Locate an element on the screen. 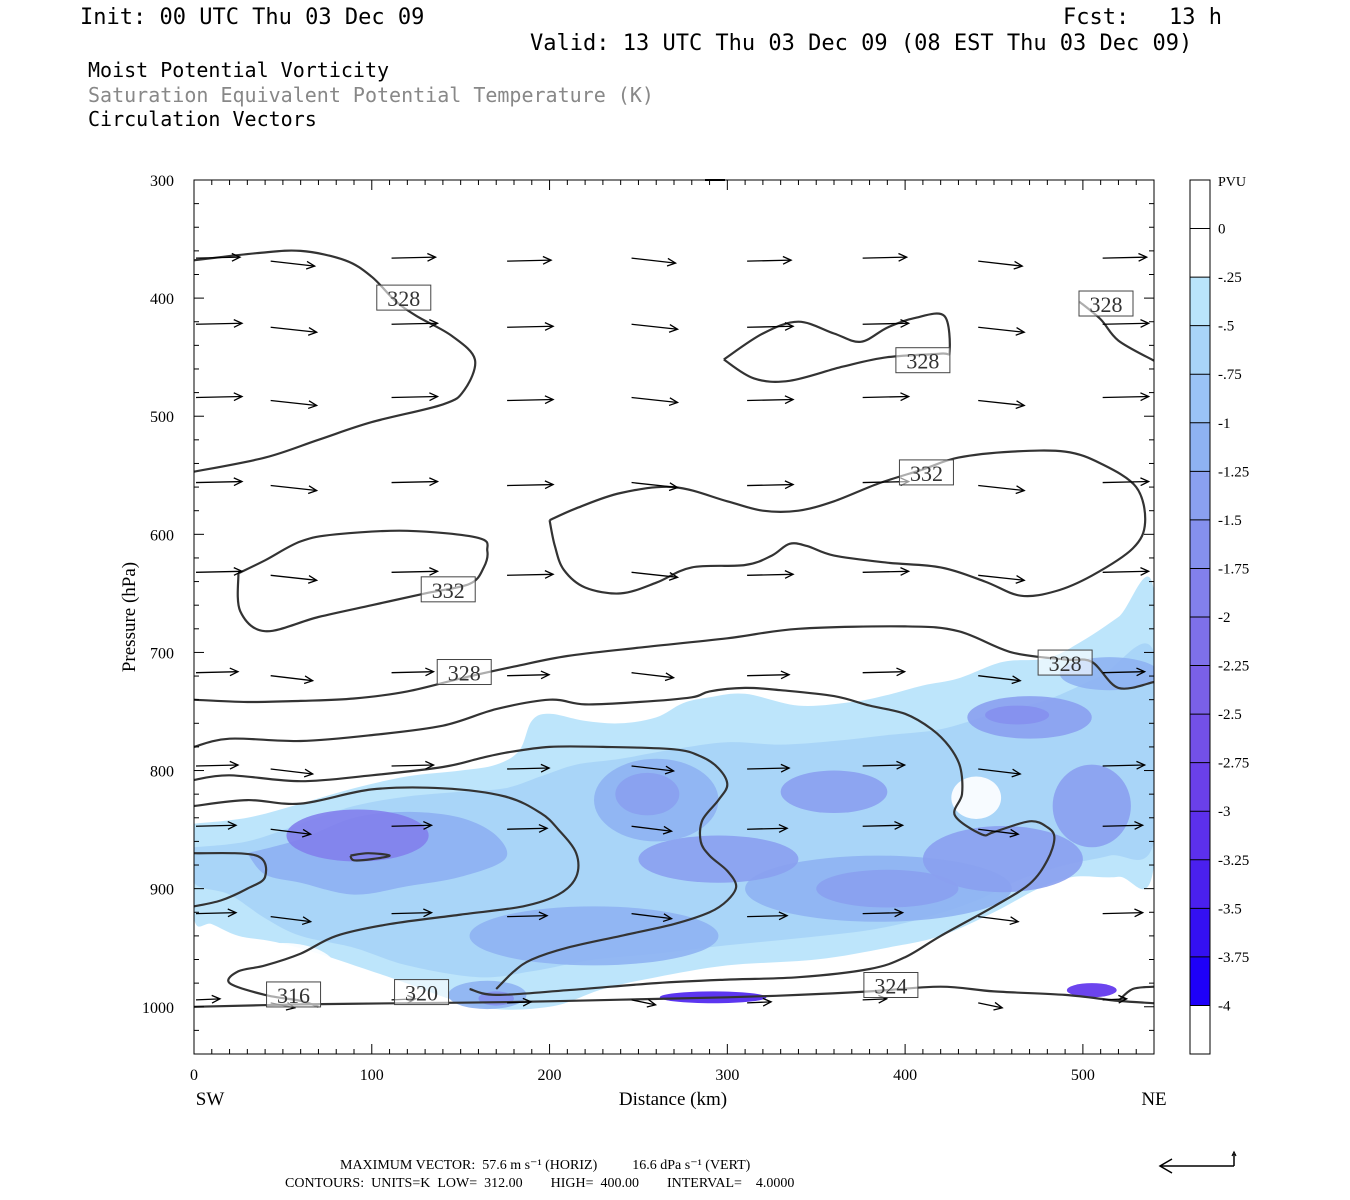 This screenshot has height=1200, width=1350. colorbar-label: -4 is located at coordinates (1224, 1006).